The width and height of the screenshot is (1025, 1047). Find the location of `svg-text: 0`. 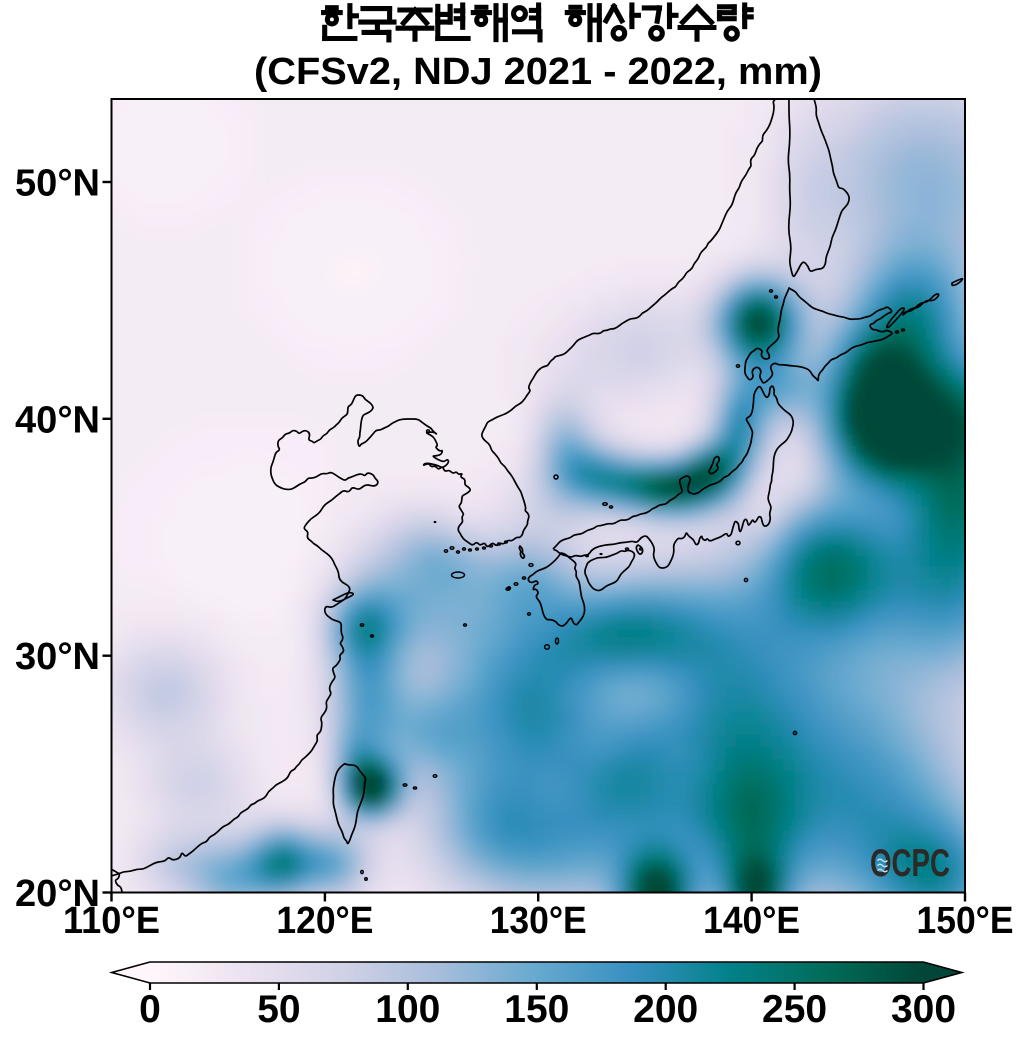

svg-text: 0 is located at coordinates (150, 1009).